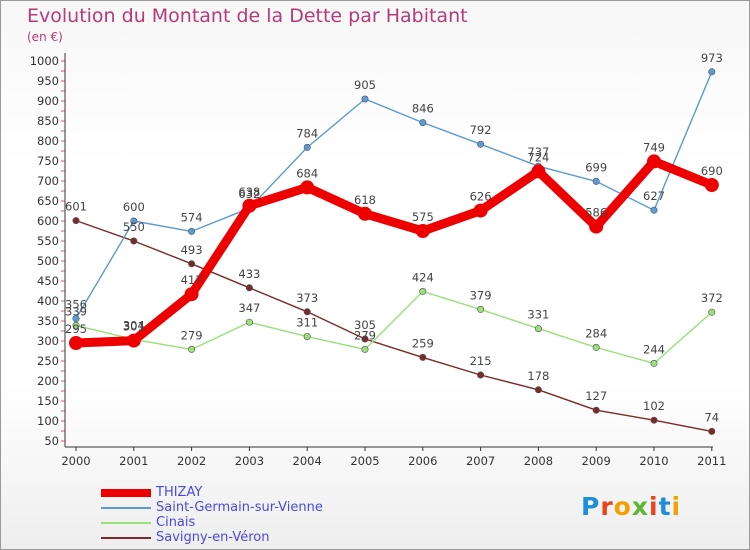  What do you see at coordinates (51, 441) in the screenshot?
I see `y-tick-label: 50` at bounding box center [51, 441].